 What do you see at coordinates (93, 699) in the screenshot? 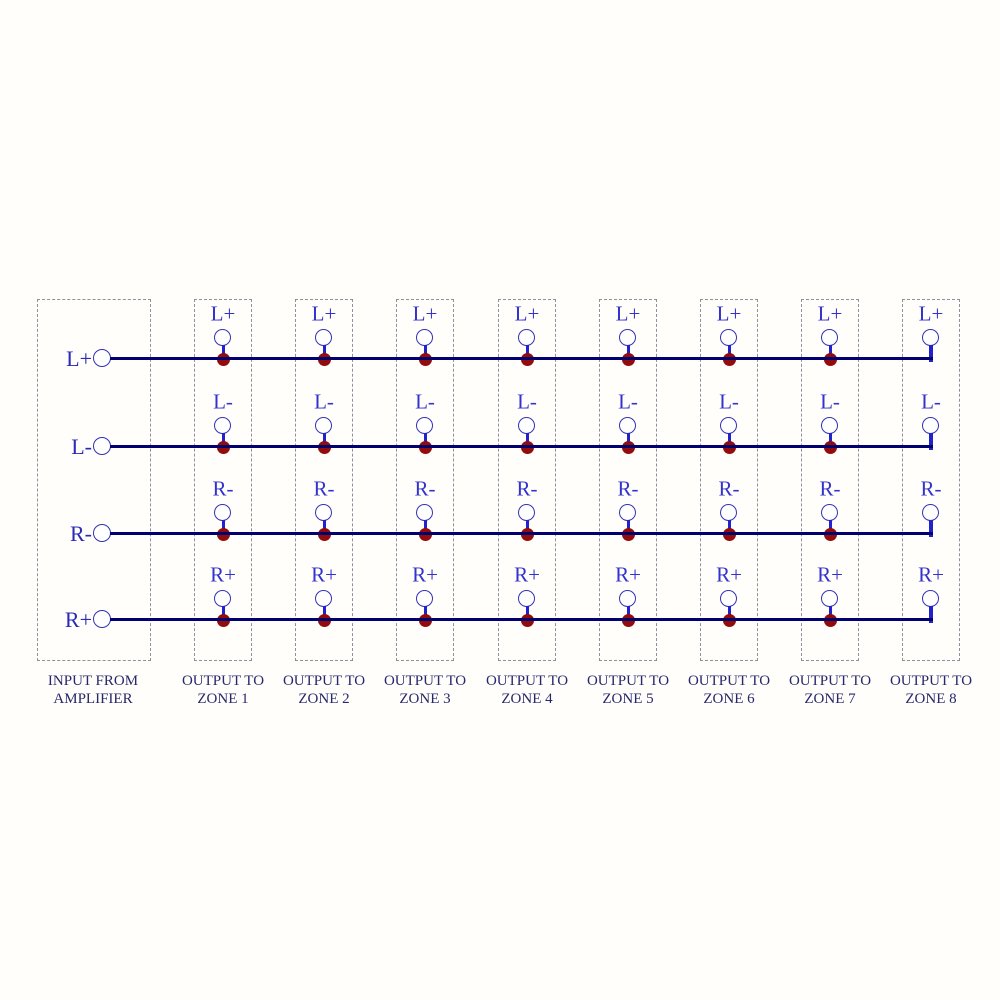
I see `input-caption-line2: AMPLIFIER` at bounding box center [93, 699].